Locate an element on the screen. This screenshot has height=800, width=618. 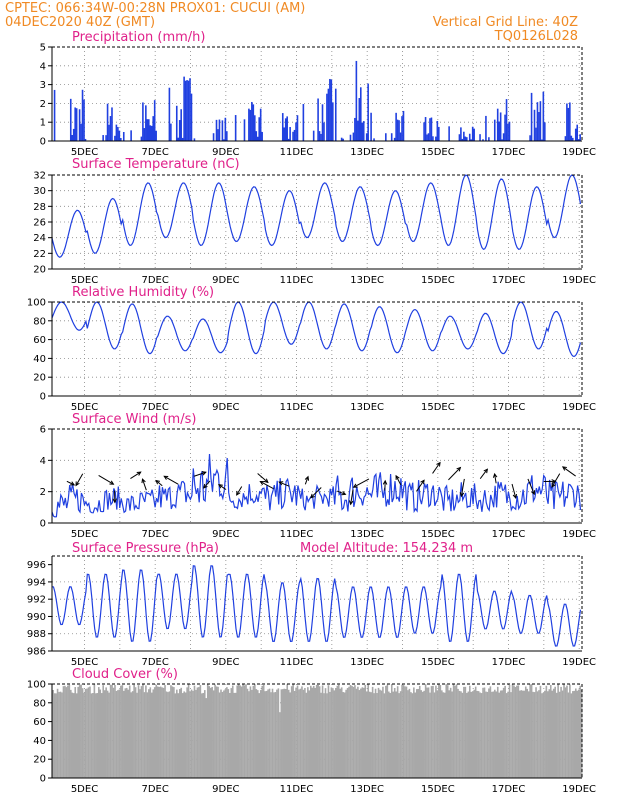
y-tick-label: 992 is located at coordinates (36, 600).